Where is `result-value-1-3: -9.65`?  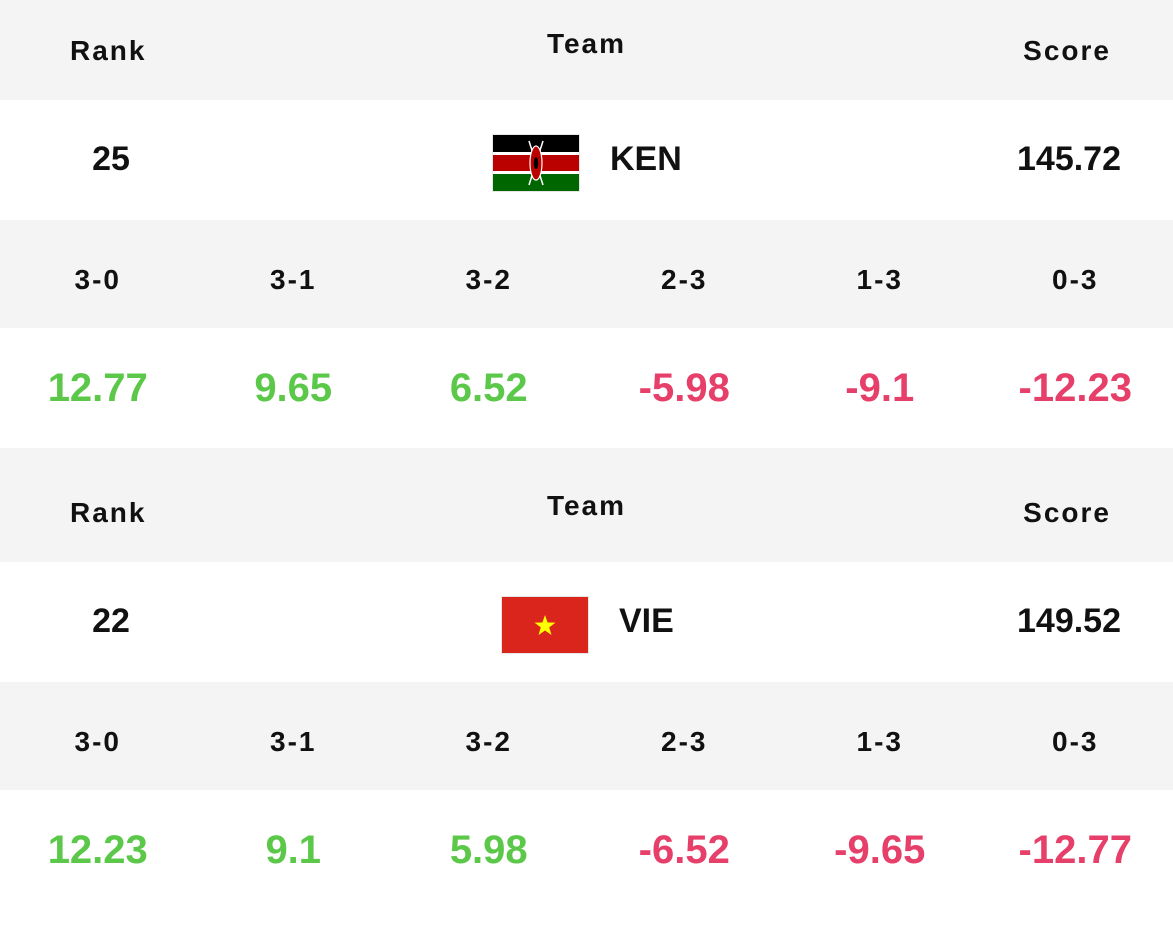
result-value-1-3: -9.65 is located at coordinates (880, 850).